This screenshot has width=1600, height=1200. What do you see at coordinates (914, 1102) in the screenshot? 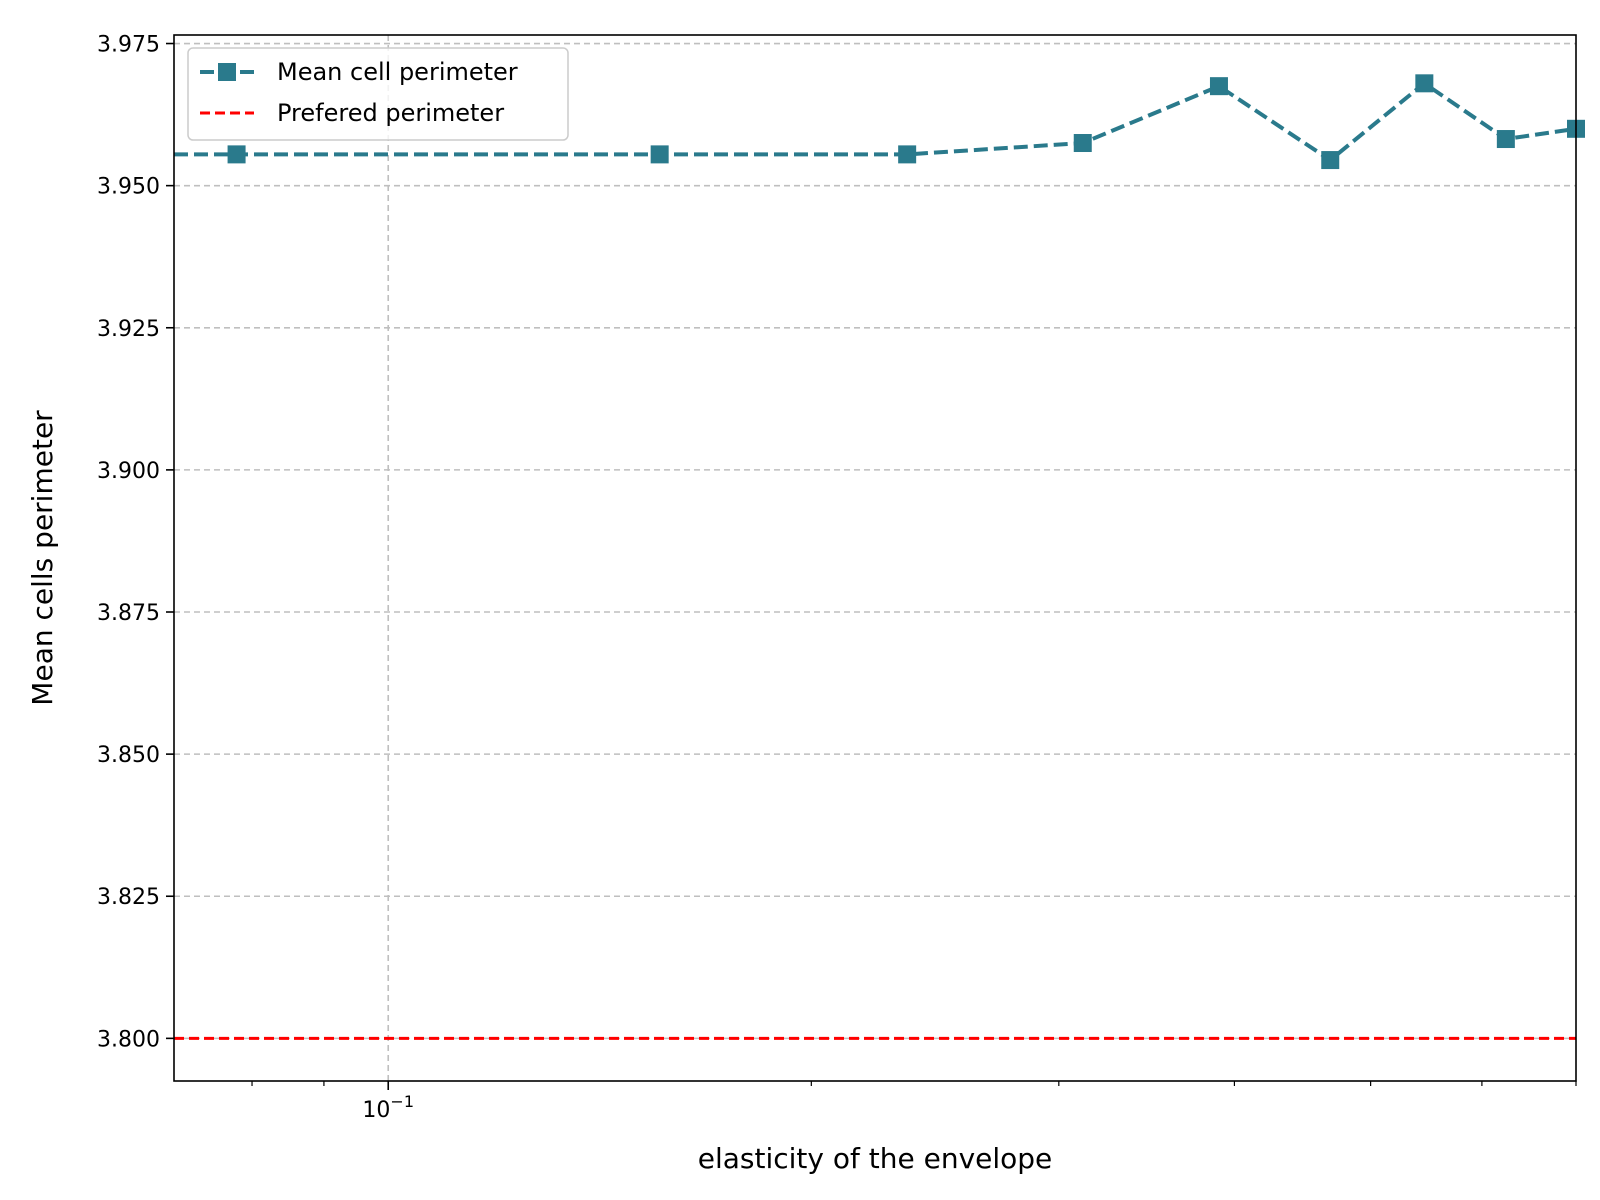
I see `x-axis: 10−1` at bounding box center [914, 1102].